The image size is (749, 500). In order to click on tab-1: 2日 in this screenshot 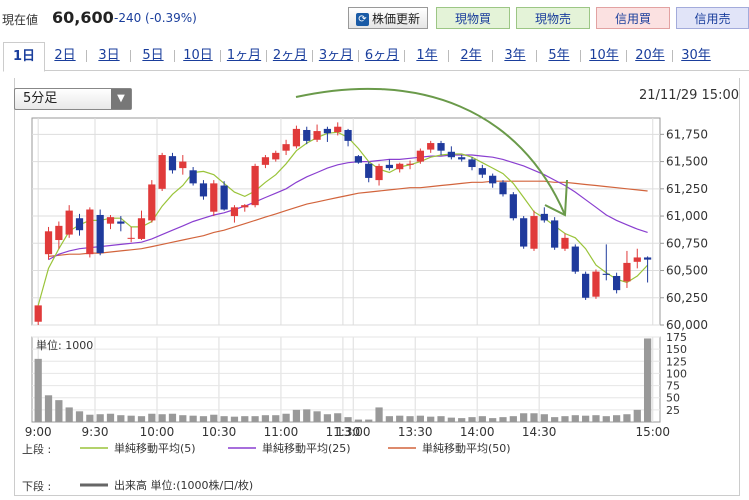, I will do `click(65, 55)`.